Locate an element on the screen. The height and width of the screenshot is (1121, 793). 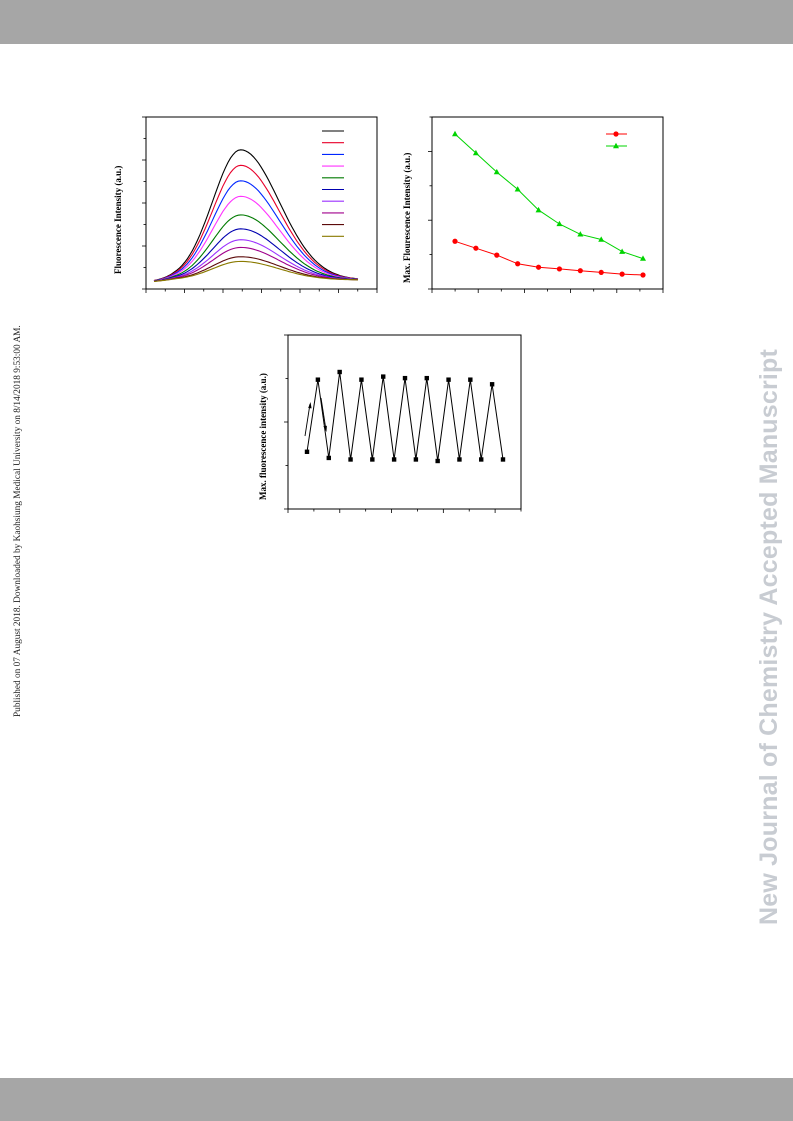
journal-footer-band is located at coordinates (396, 1099).